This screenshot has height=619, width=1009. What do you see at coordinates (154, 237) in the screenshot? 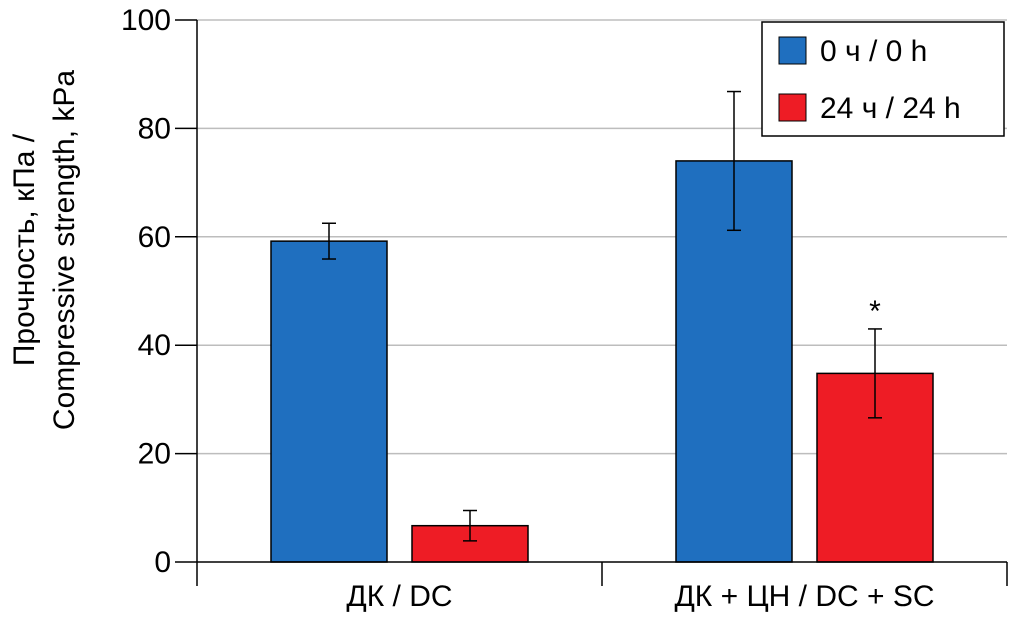
I see `y-tick-label-60: 60` at bounding box center [154, 237].